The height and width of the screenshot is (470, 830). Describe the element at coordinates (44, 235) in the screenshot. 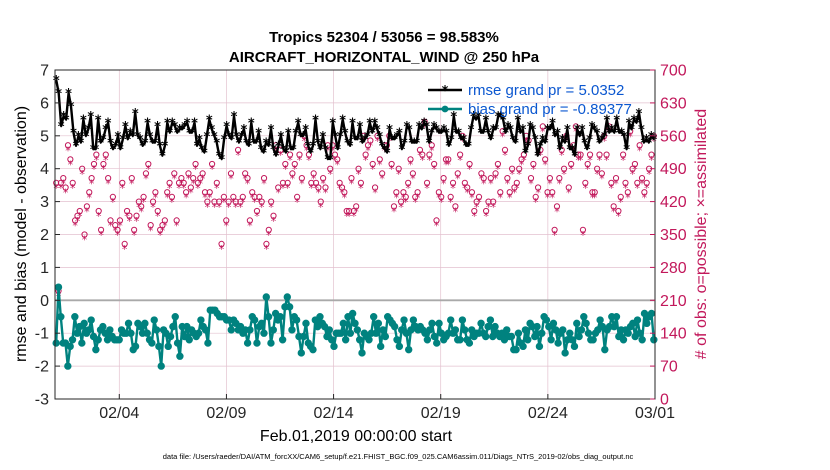

I see `y-tick-left-label: 2` at that location.